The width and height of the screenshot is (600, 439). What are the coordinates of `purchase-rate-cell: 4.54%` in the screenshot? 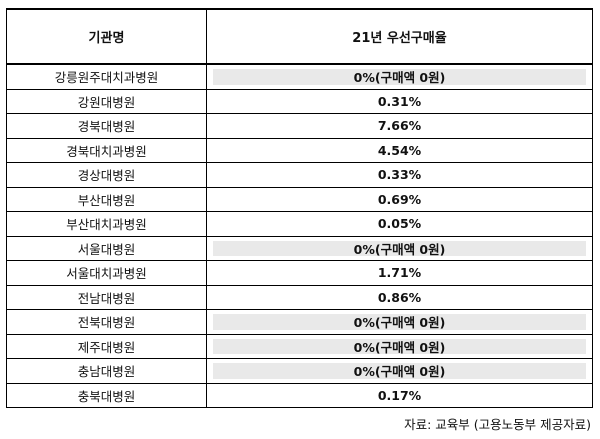 It's located at (399, 150).